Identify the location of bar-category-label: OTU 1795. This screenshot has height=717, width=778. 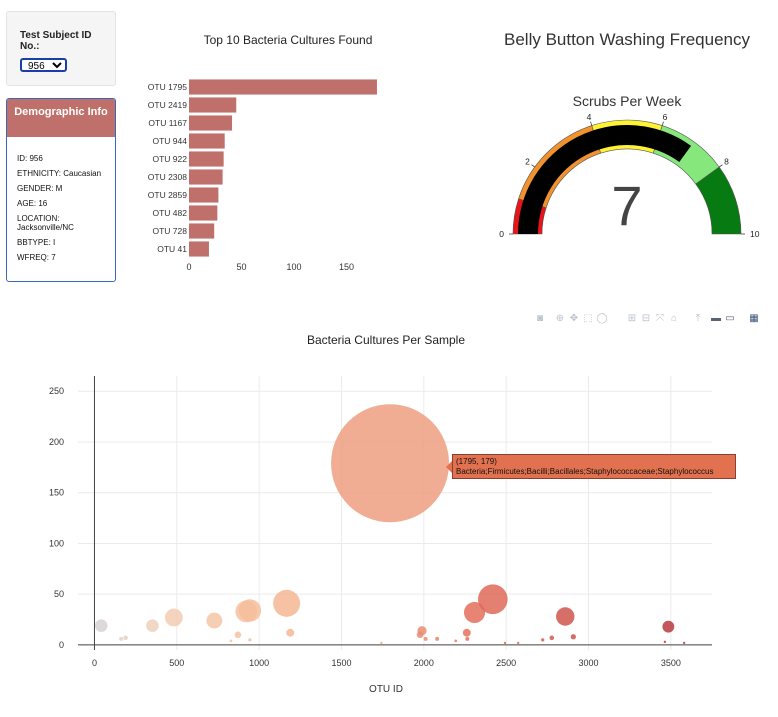
(167, 87).